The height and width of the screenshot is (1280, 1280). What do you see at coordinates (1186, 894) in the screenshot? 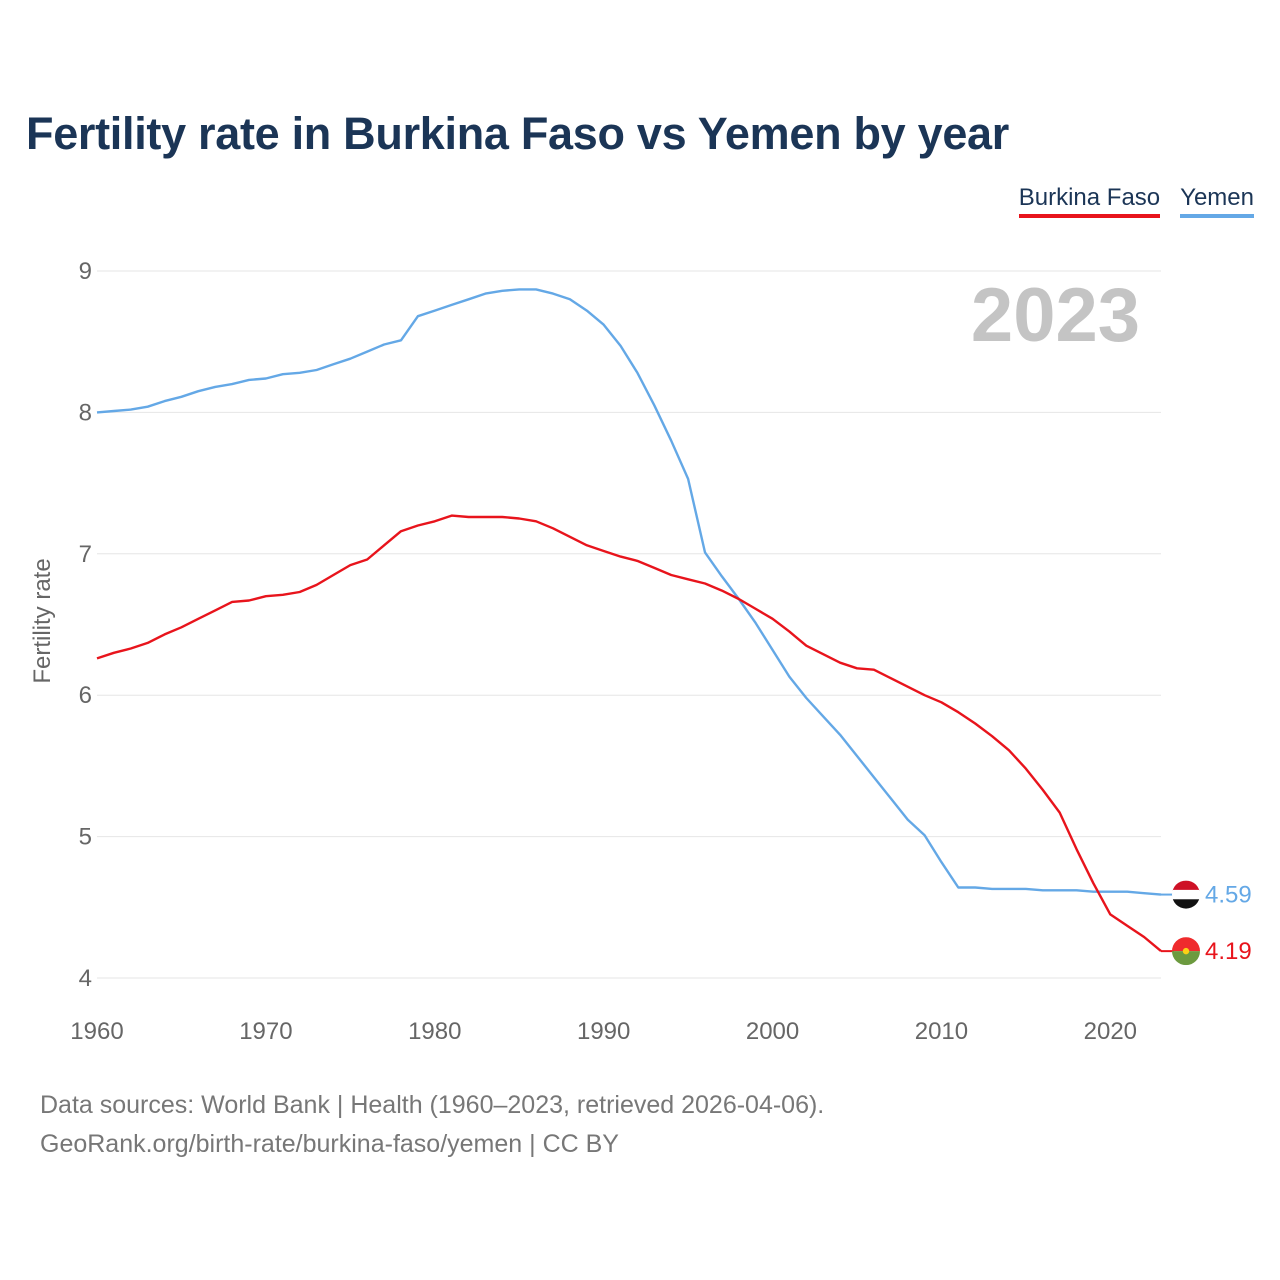
I see `yemen-flag-icon` at bounding box center [1186, 894].